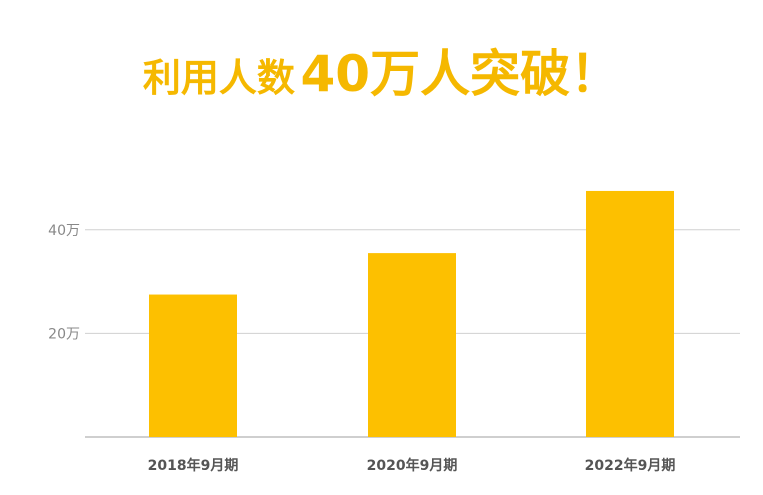  Describe the element at coordinates (412, 465) in the screenshot. I see `x-category-label-2: 2020年9月期` at that location.